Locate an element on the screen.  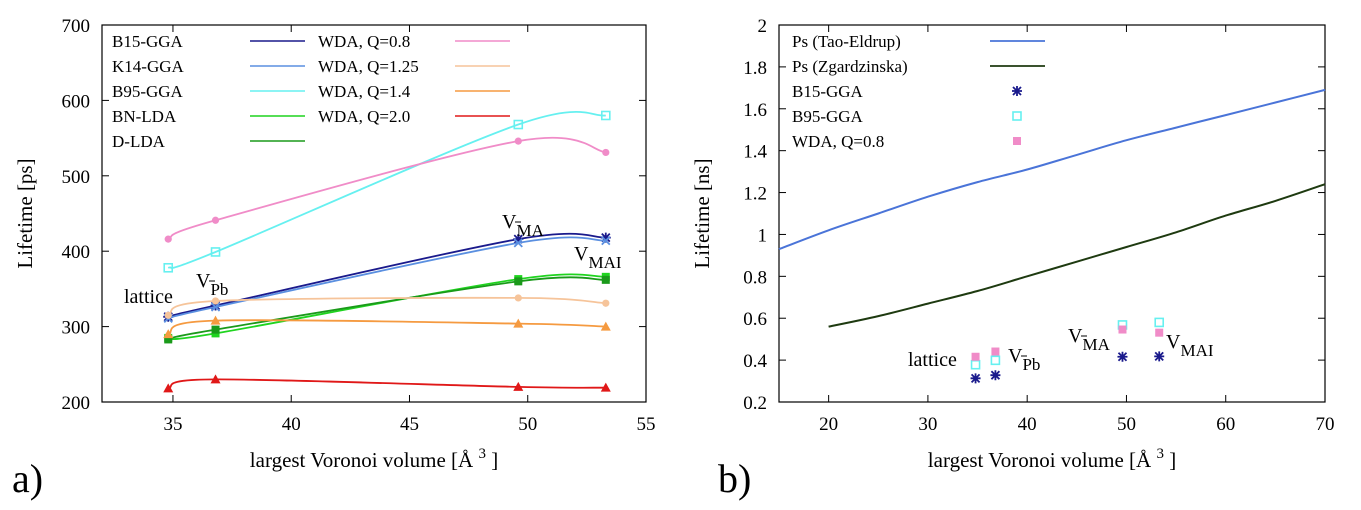
panel-b-ytick-label: 0.2 is located at coordinates (755, 403).